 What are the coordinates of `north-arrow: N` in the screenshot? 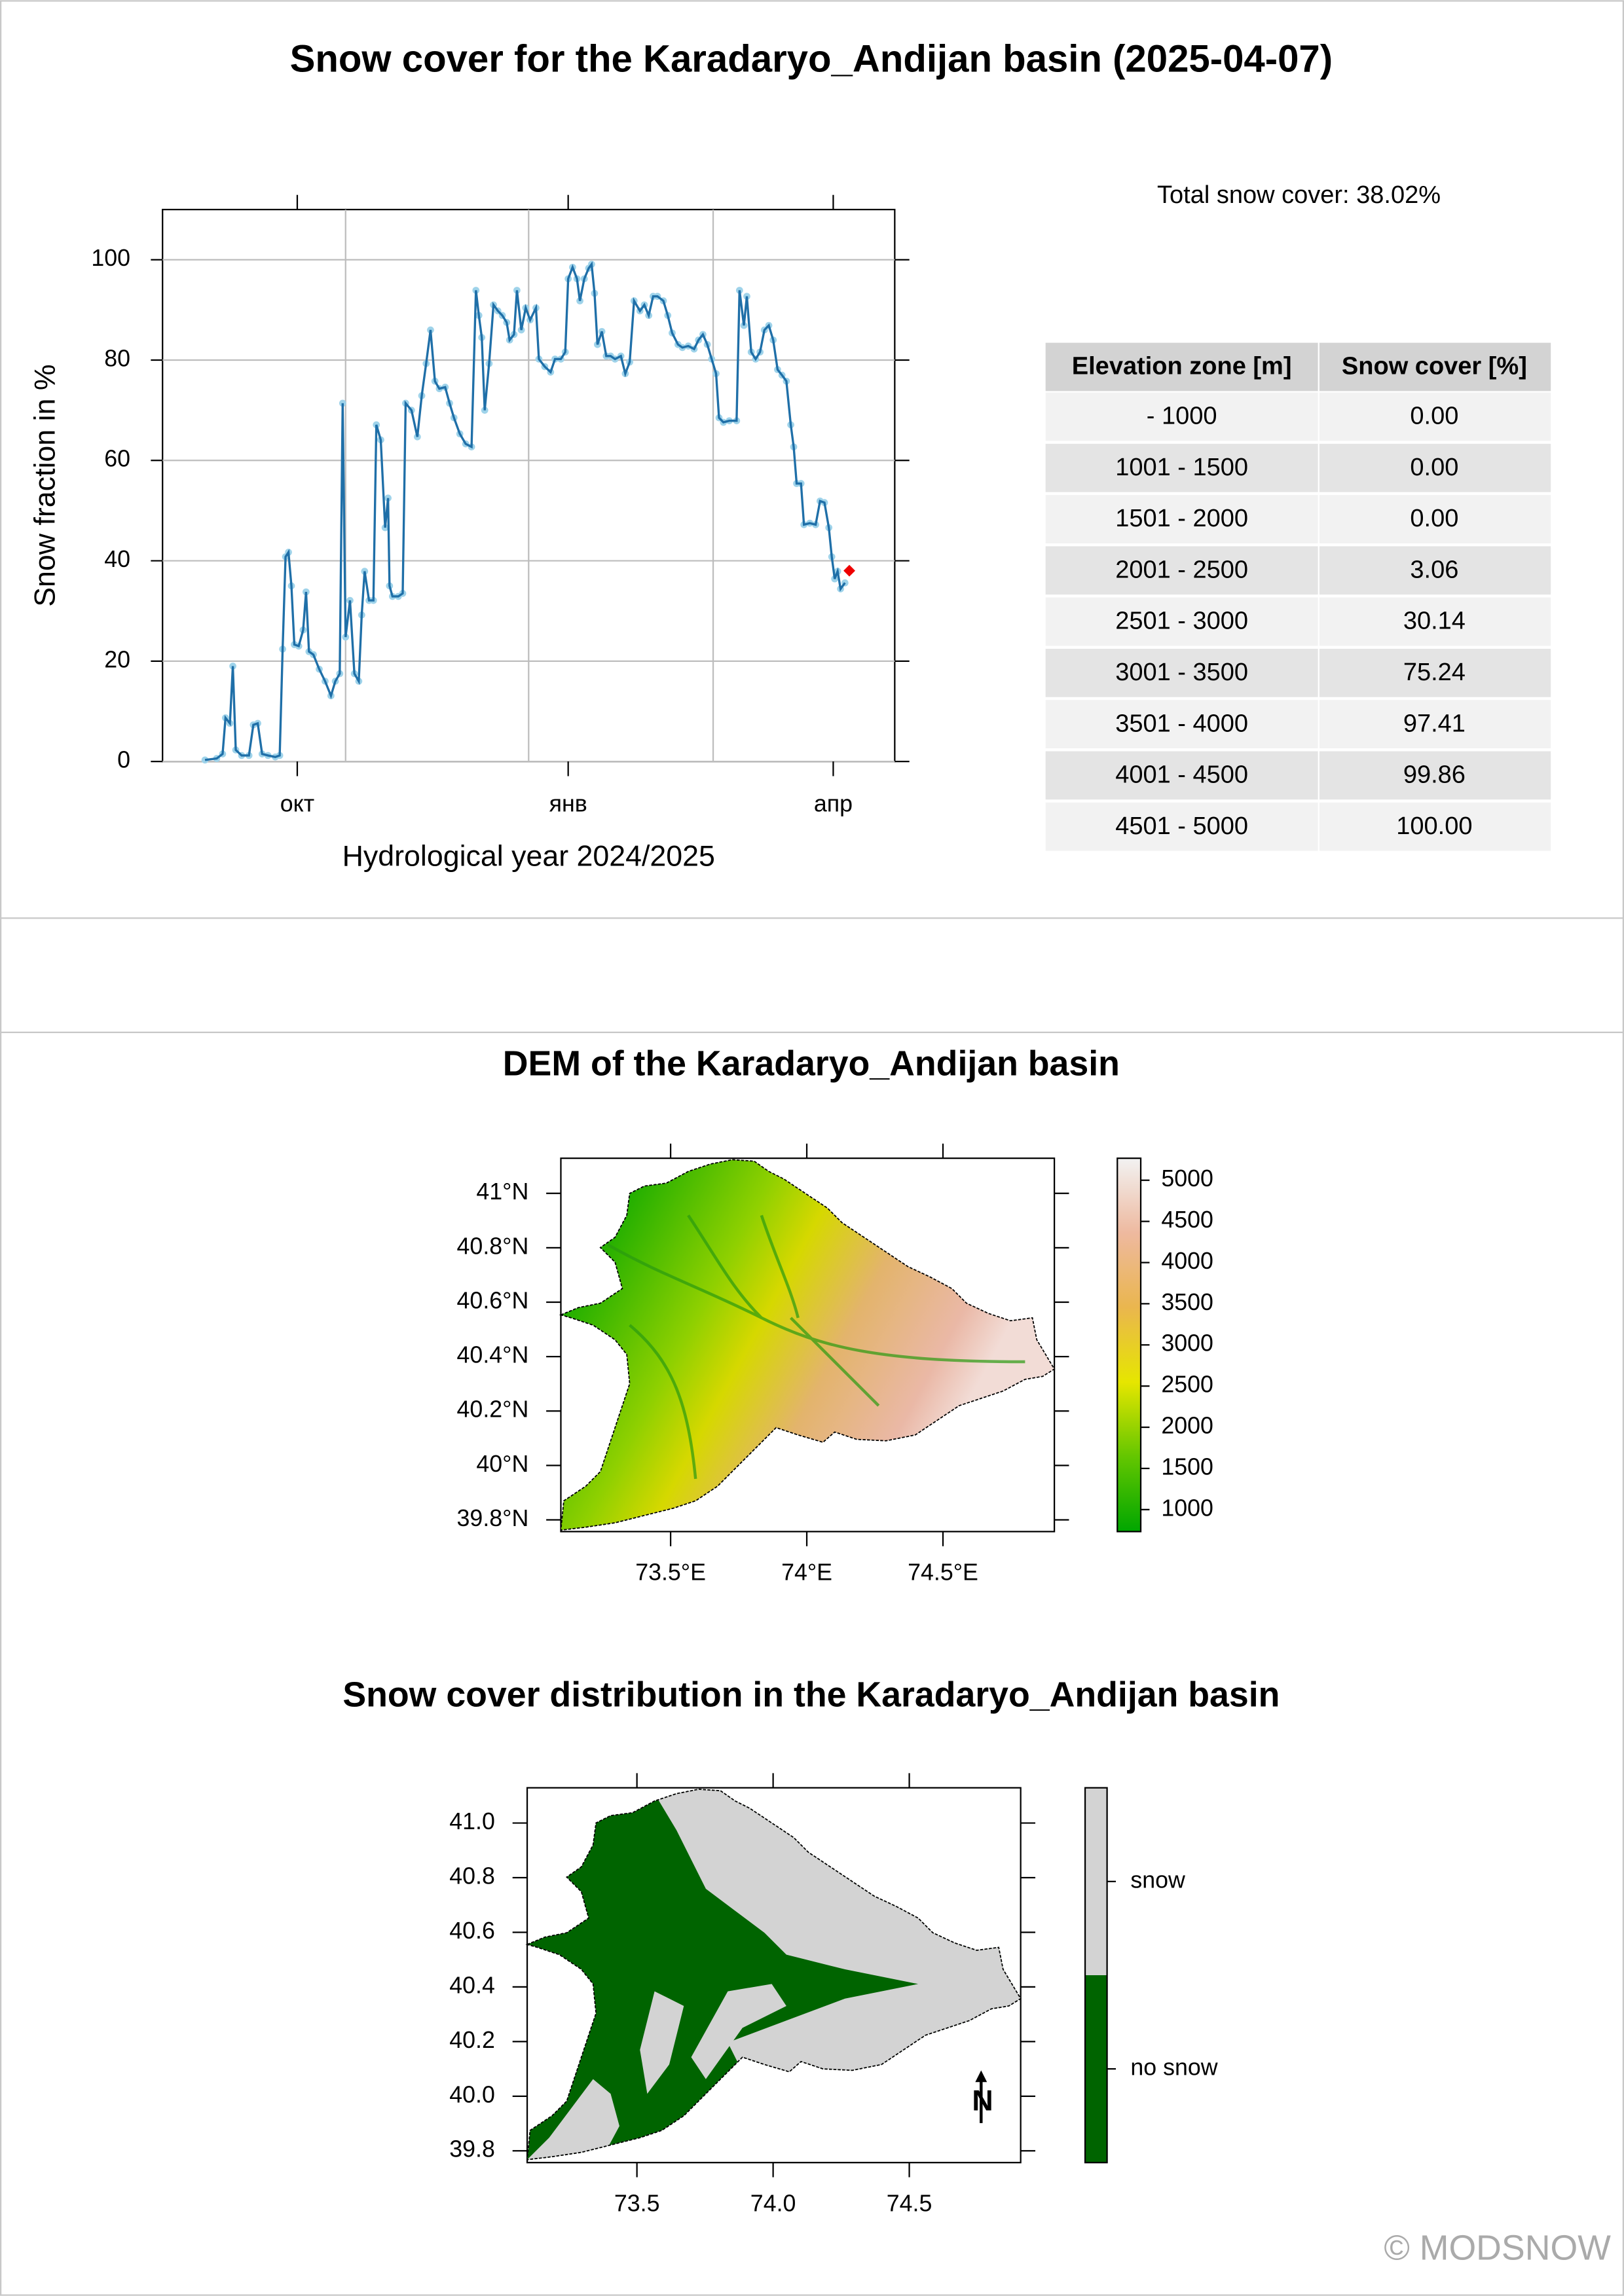 It's located at (982, 2096).